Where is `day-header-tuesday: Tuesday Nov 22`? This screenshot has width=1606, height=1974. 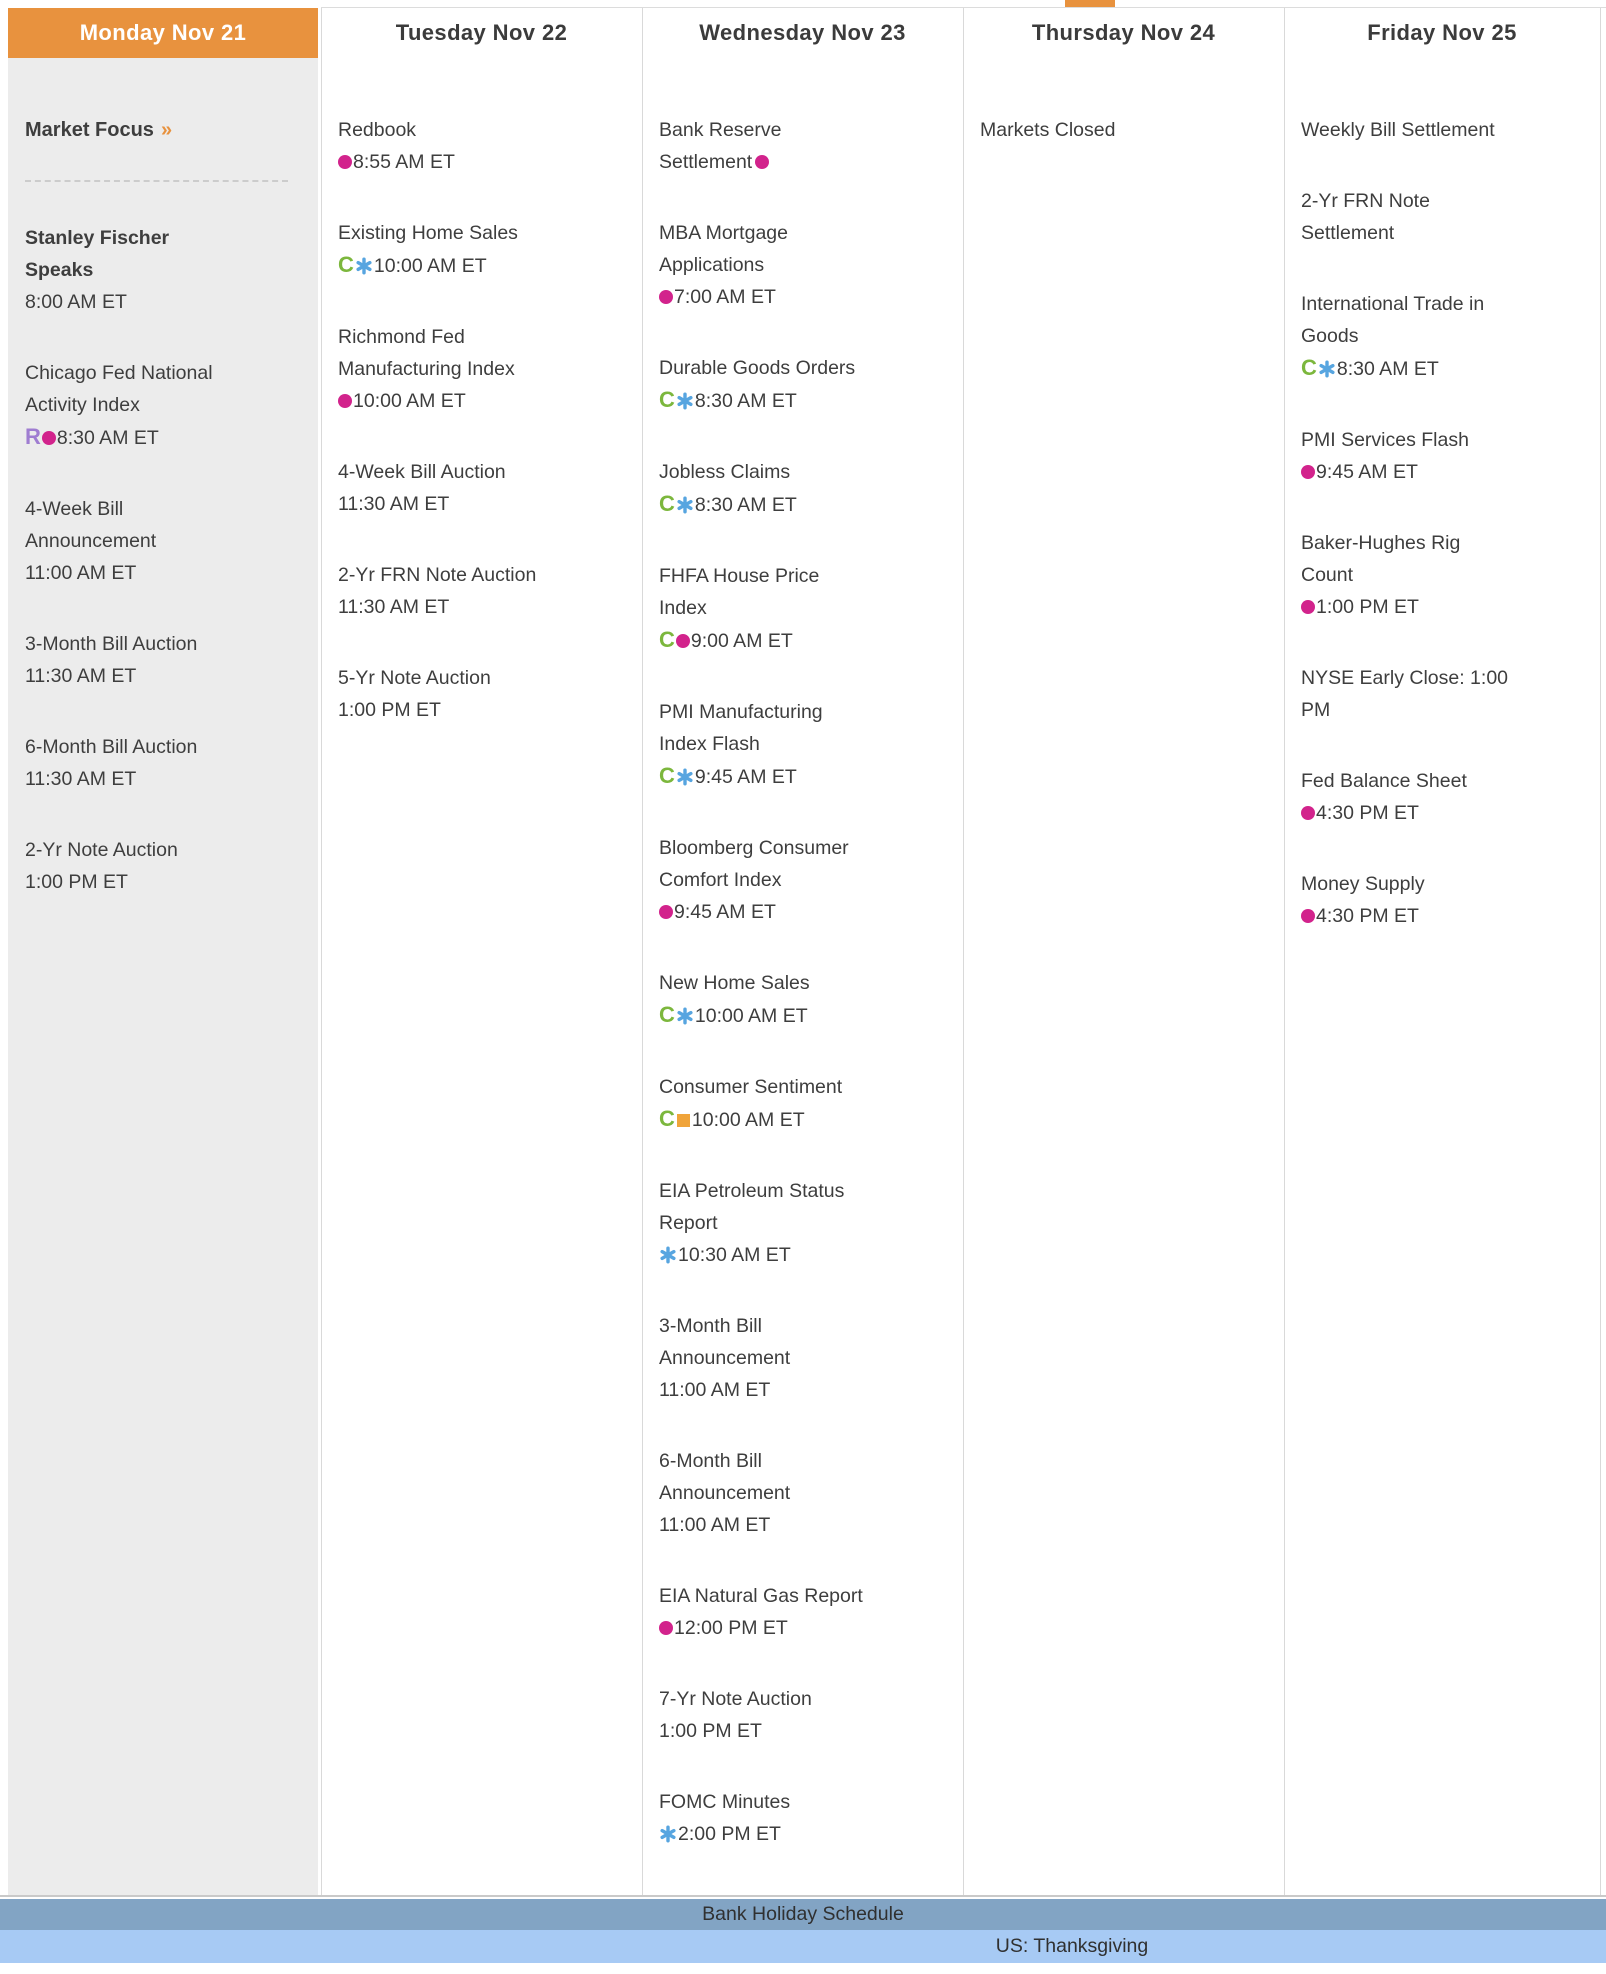
day-header-tuesday: Tuesday Nov 22 is located at coordinates (481, 33).